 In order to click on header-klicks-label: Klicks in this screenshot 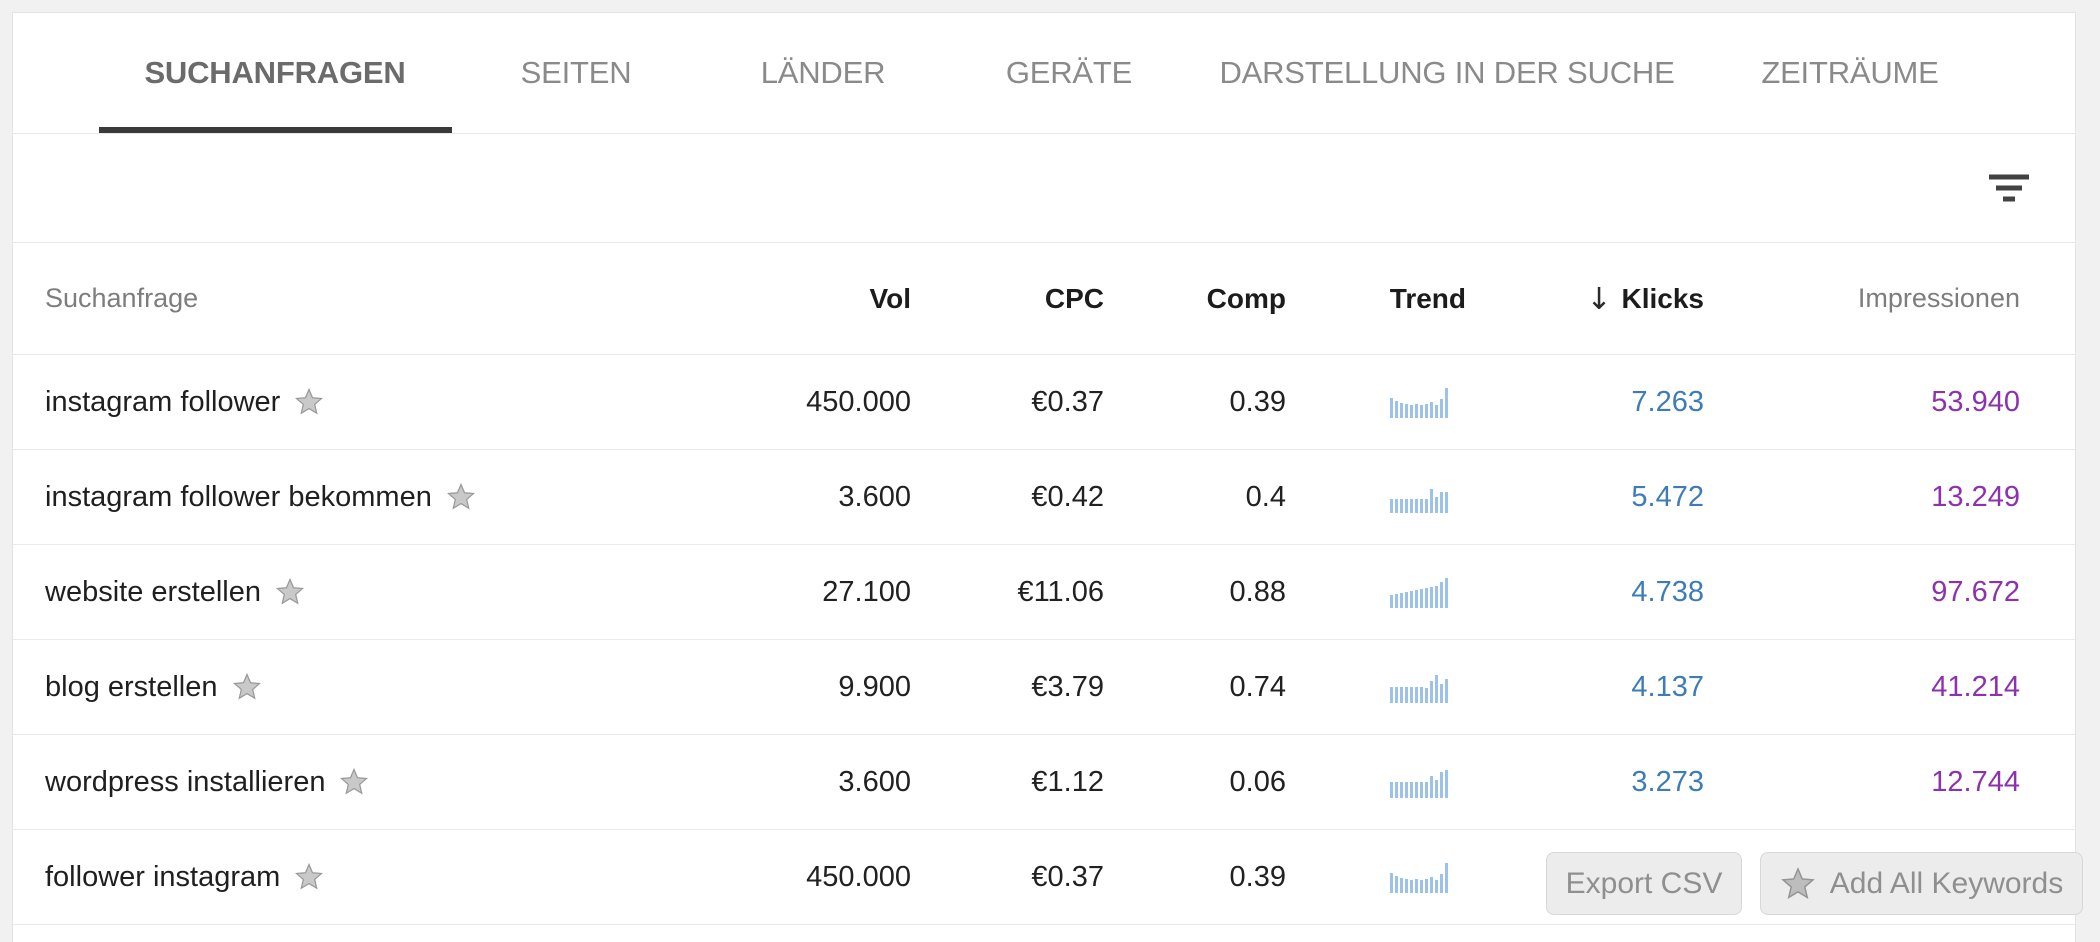, I will do `click(1663, 298)`.